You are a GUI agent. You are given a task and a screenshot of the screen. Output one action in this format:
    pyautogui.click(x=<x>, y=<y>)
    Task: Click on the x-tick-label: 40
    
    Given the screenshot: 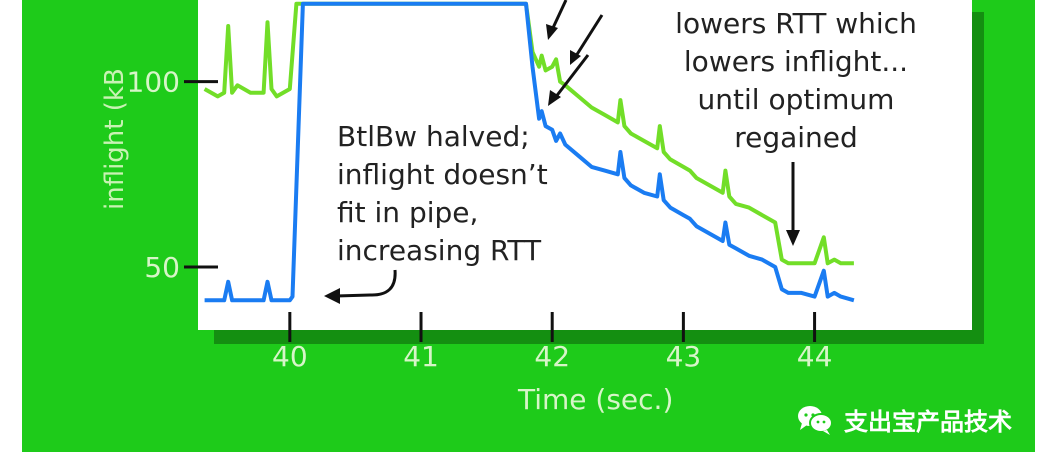 What is the action you would take?
    pyautogui.click(x=290, y=356)
    